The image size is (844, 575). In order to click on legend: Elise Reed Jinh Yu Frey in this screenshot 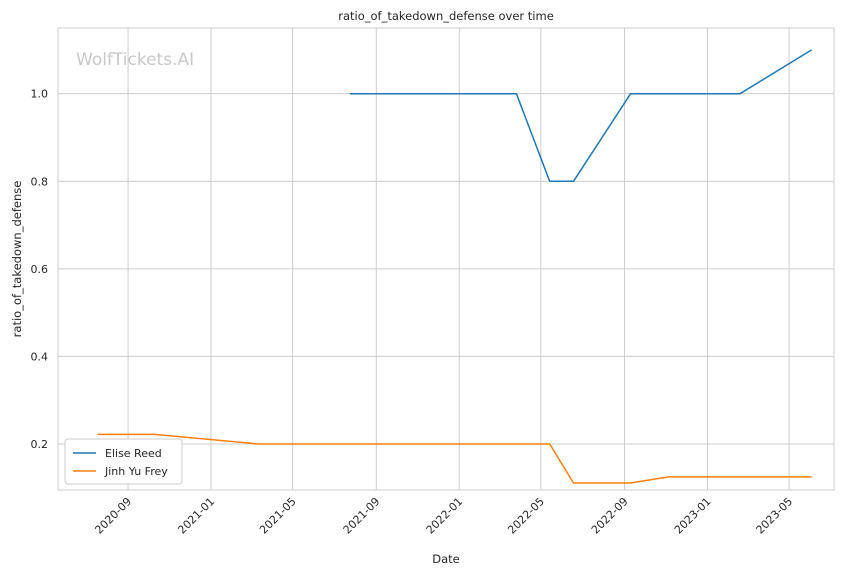, I will do `click(123, 461)`.